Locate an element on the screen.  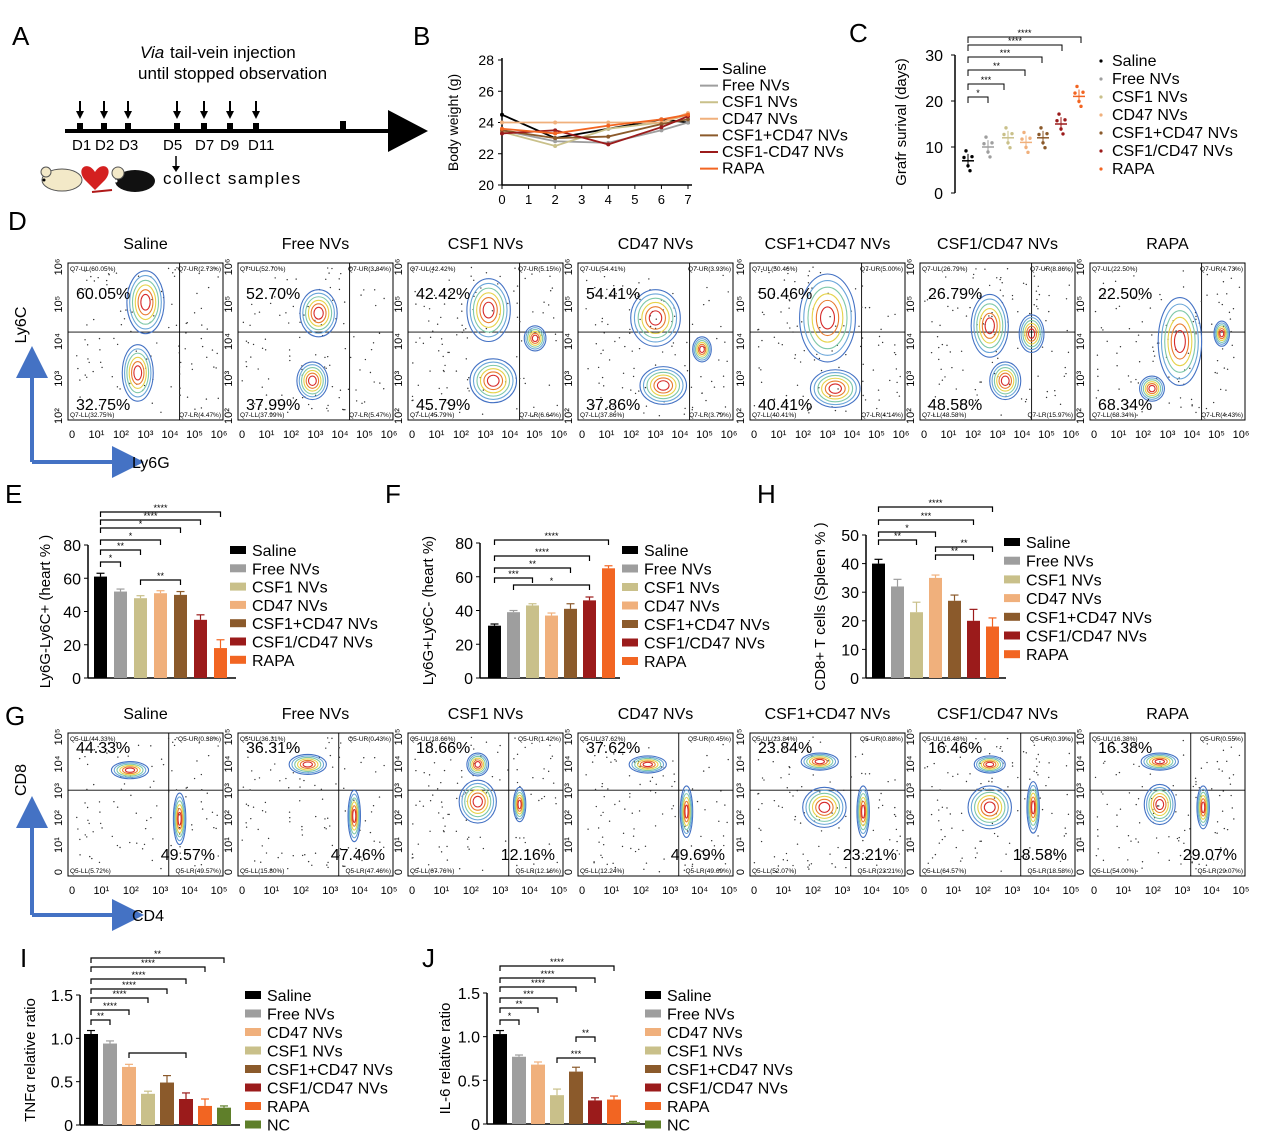
y-tick-label: 10 is located at coordinates (934, 148).